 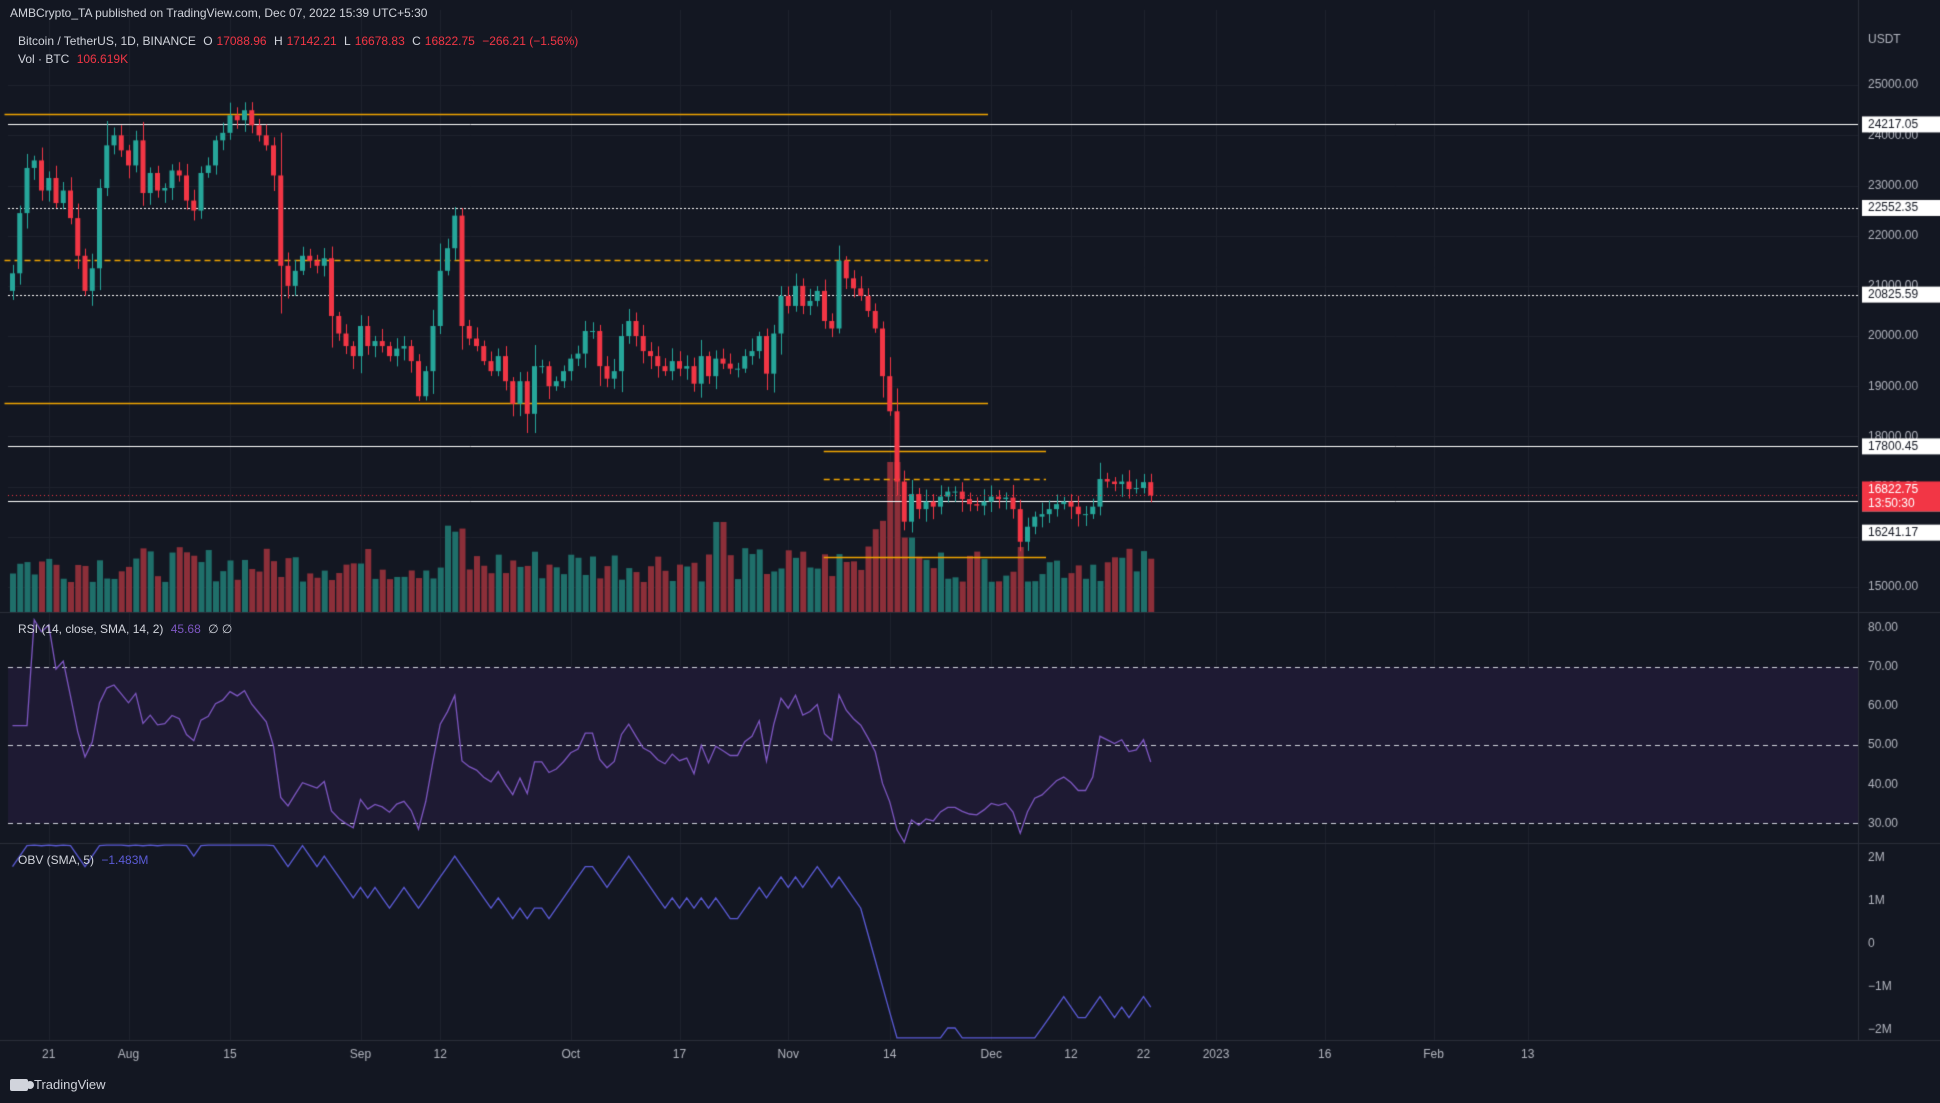 I want to click on low-value: 16678.83, so click(x=379, y=41).